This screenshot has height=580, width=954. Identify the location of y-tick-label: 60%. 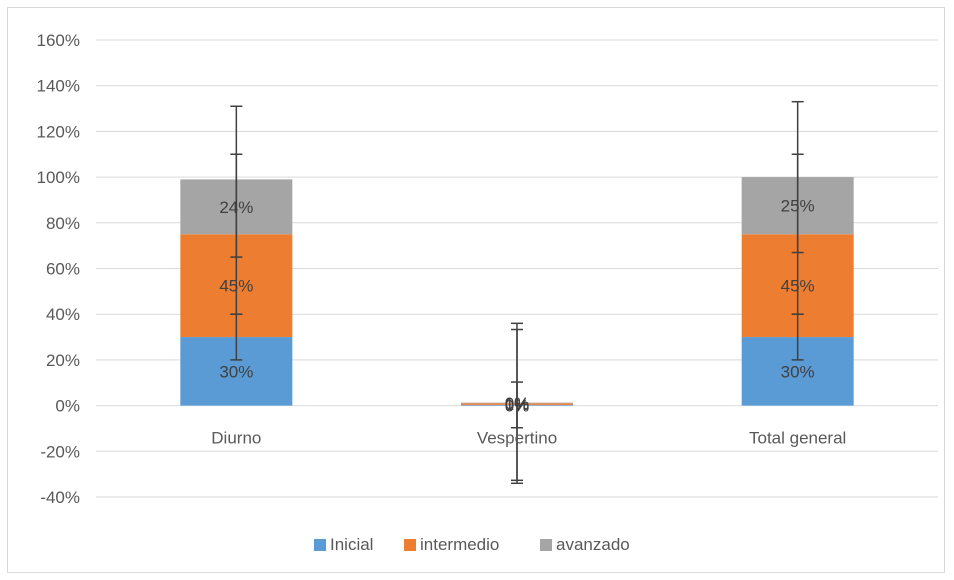
(63, 269).